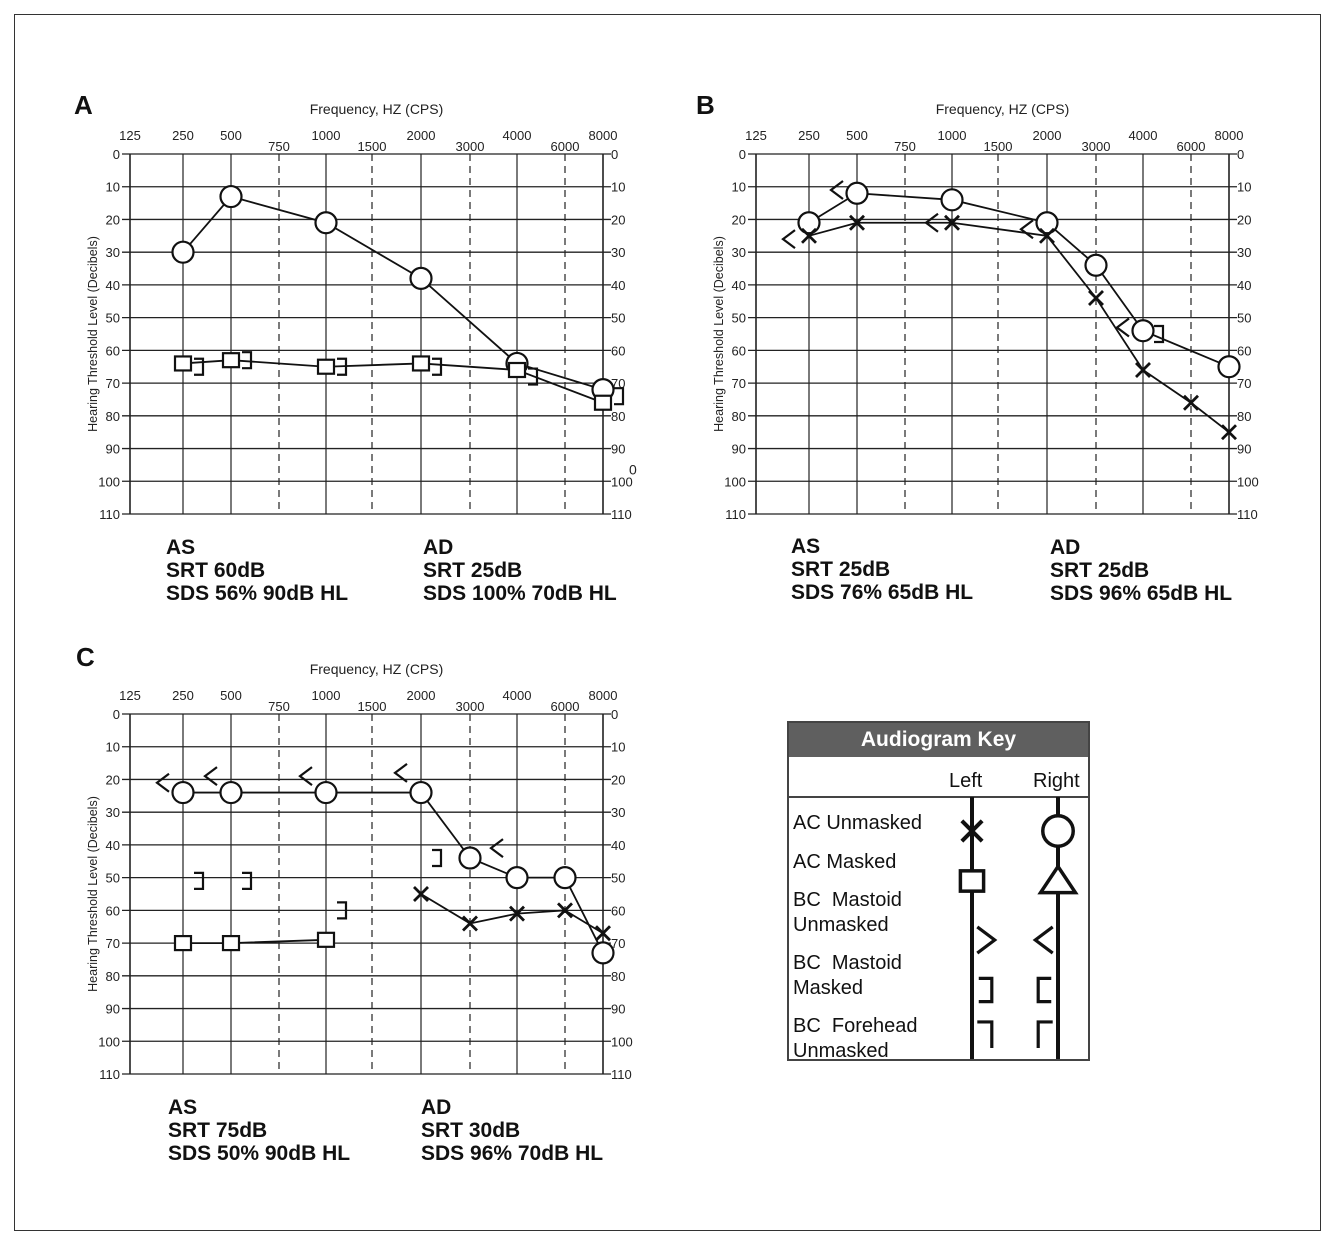  I want to click on srt-value: SRT 30dB, so click(471, 1130).